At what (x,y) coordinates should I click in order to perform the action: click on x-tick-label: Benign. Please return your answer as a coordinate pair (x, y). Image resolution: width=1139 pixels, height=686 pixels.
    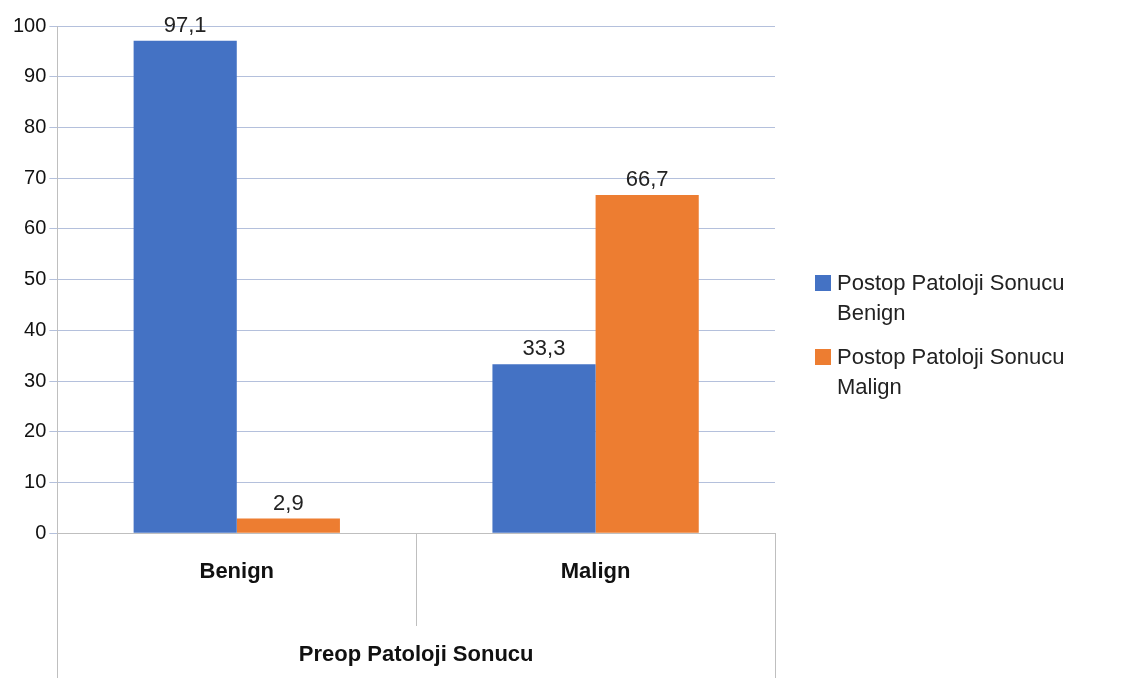
    Looking at the image, I should click on (237, 571).